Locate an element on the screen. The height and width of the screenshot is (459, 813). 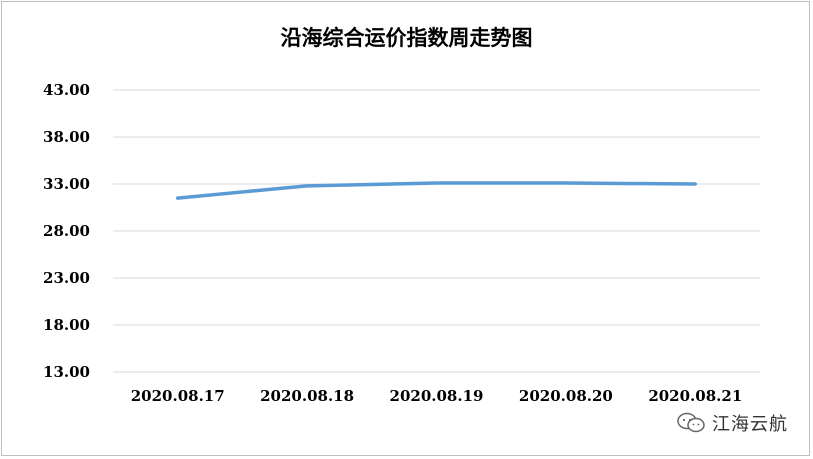
y-tick-label: 28.00 is located at coordinates (66, 231).